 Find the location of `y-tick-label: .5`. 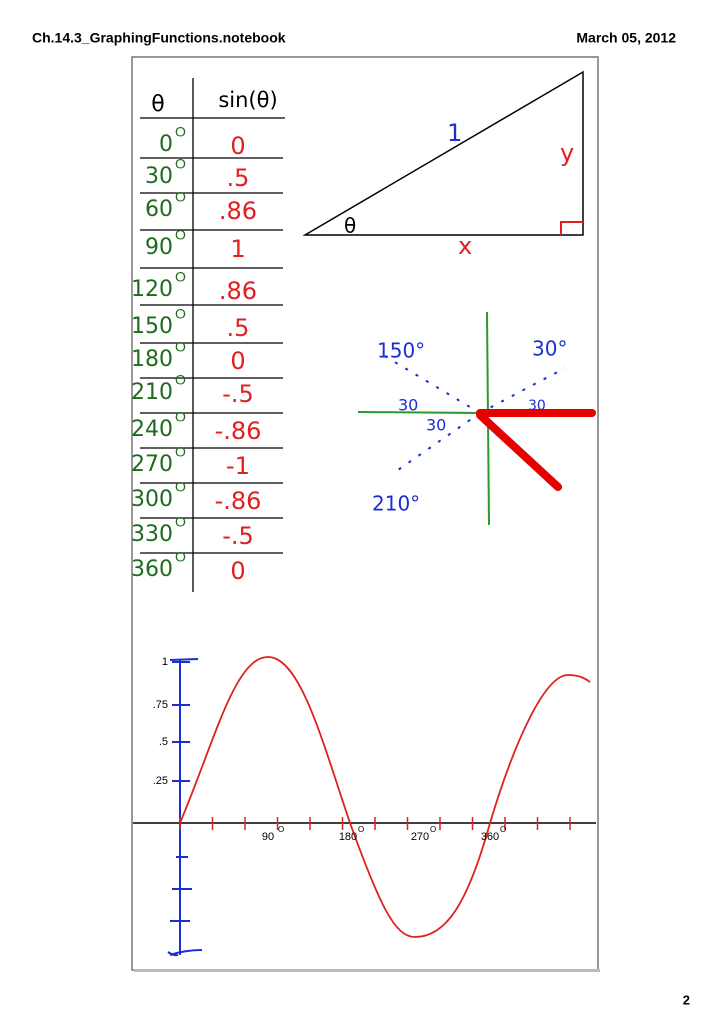

y-tick-label: .5 is located at coordinates (163, 742).